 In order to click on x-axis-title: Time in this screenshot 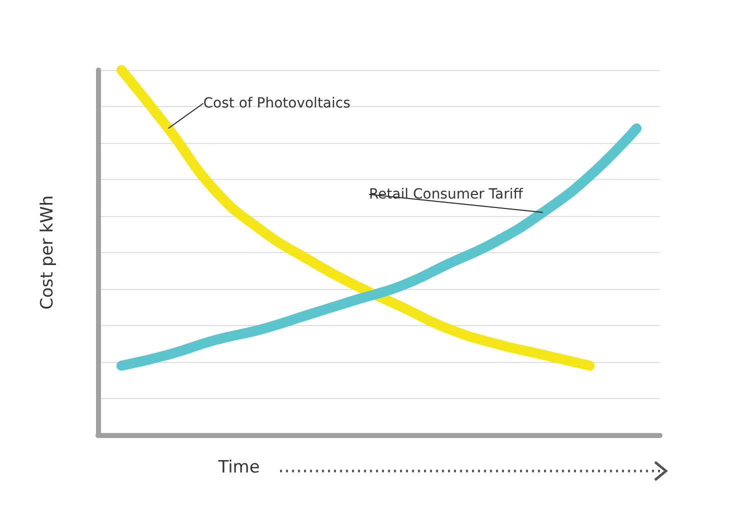, I will do `click(238, 468)`.